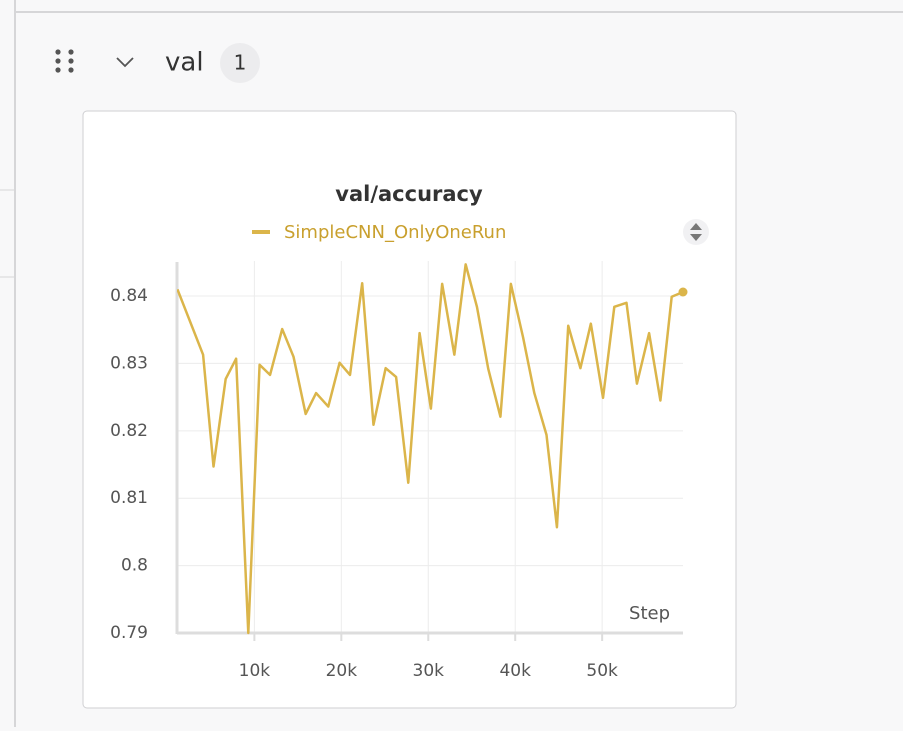 The height and width of the screenshot is (731, 903). What do you see at coordinates (129, 296) in the screenshot?
I see `y-tick-label: 0.84` at bounding box center [129, 296].